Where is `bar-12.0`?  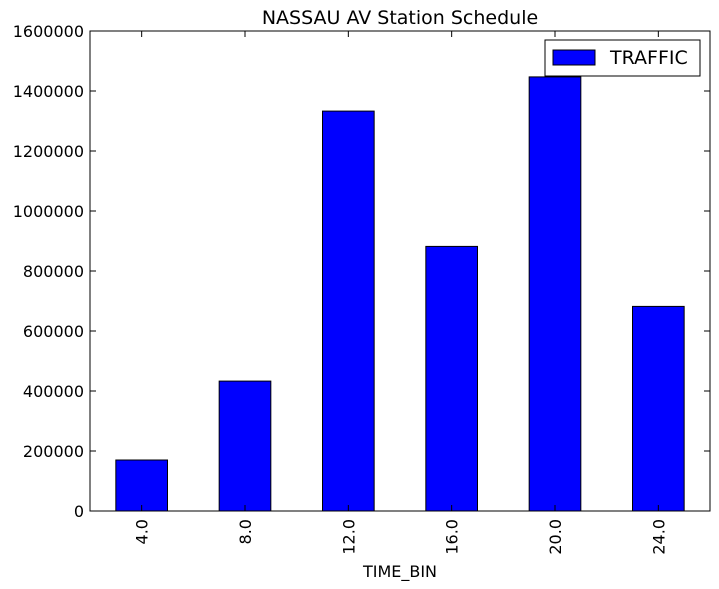 bar-12.0 is located at coordinates (348, 311).